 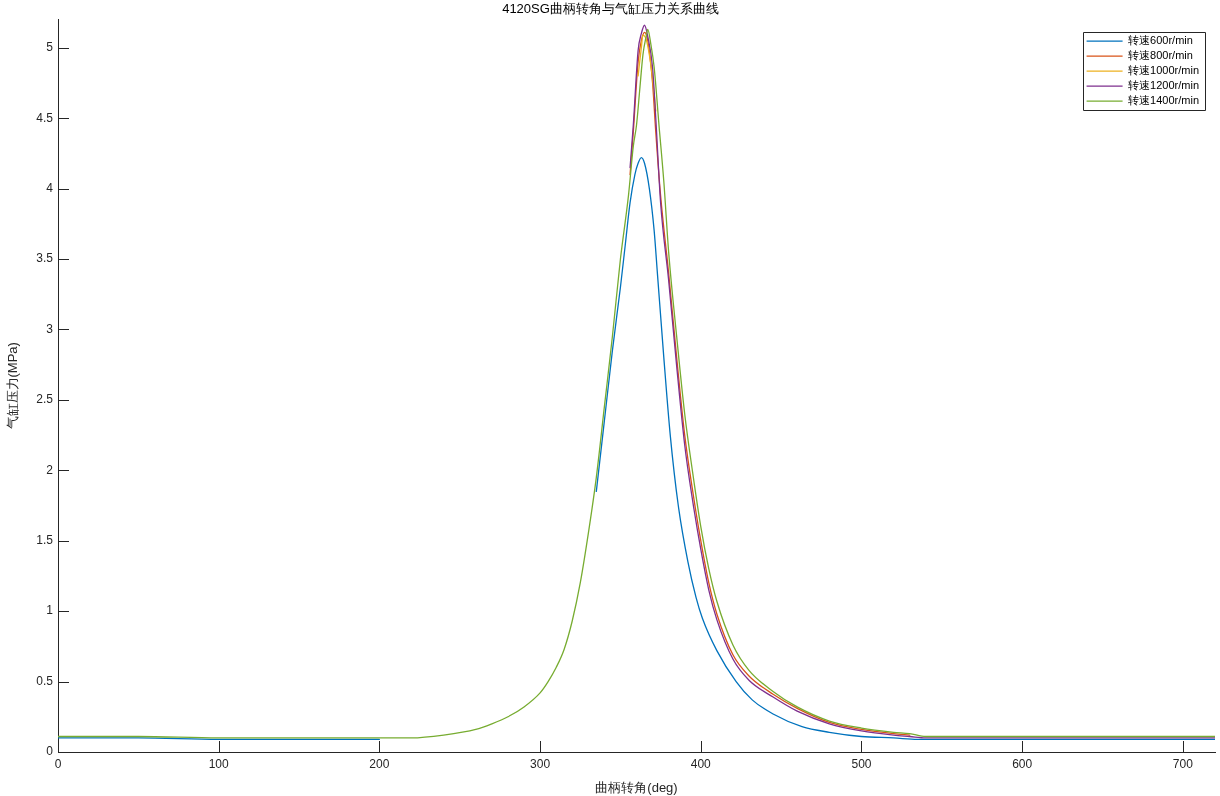 What do you see at coordinates (1164, 70) in the screenshot?
I see `legend-label: 转速1000r/min` at bounding box center [1164, 70].